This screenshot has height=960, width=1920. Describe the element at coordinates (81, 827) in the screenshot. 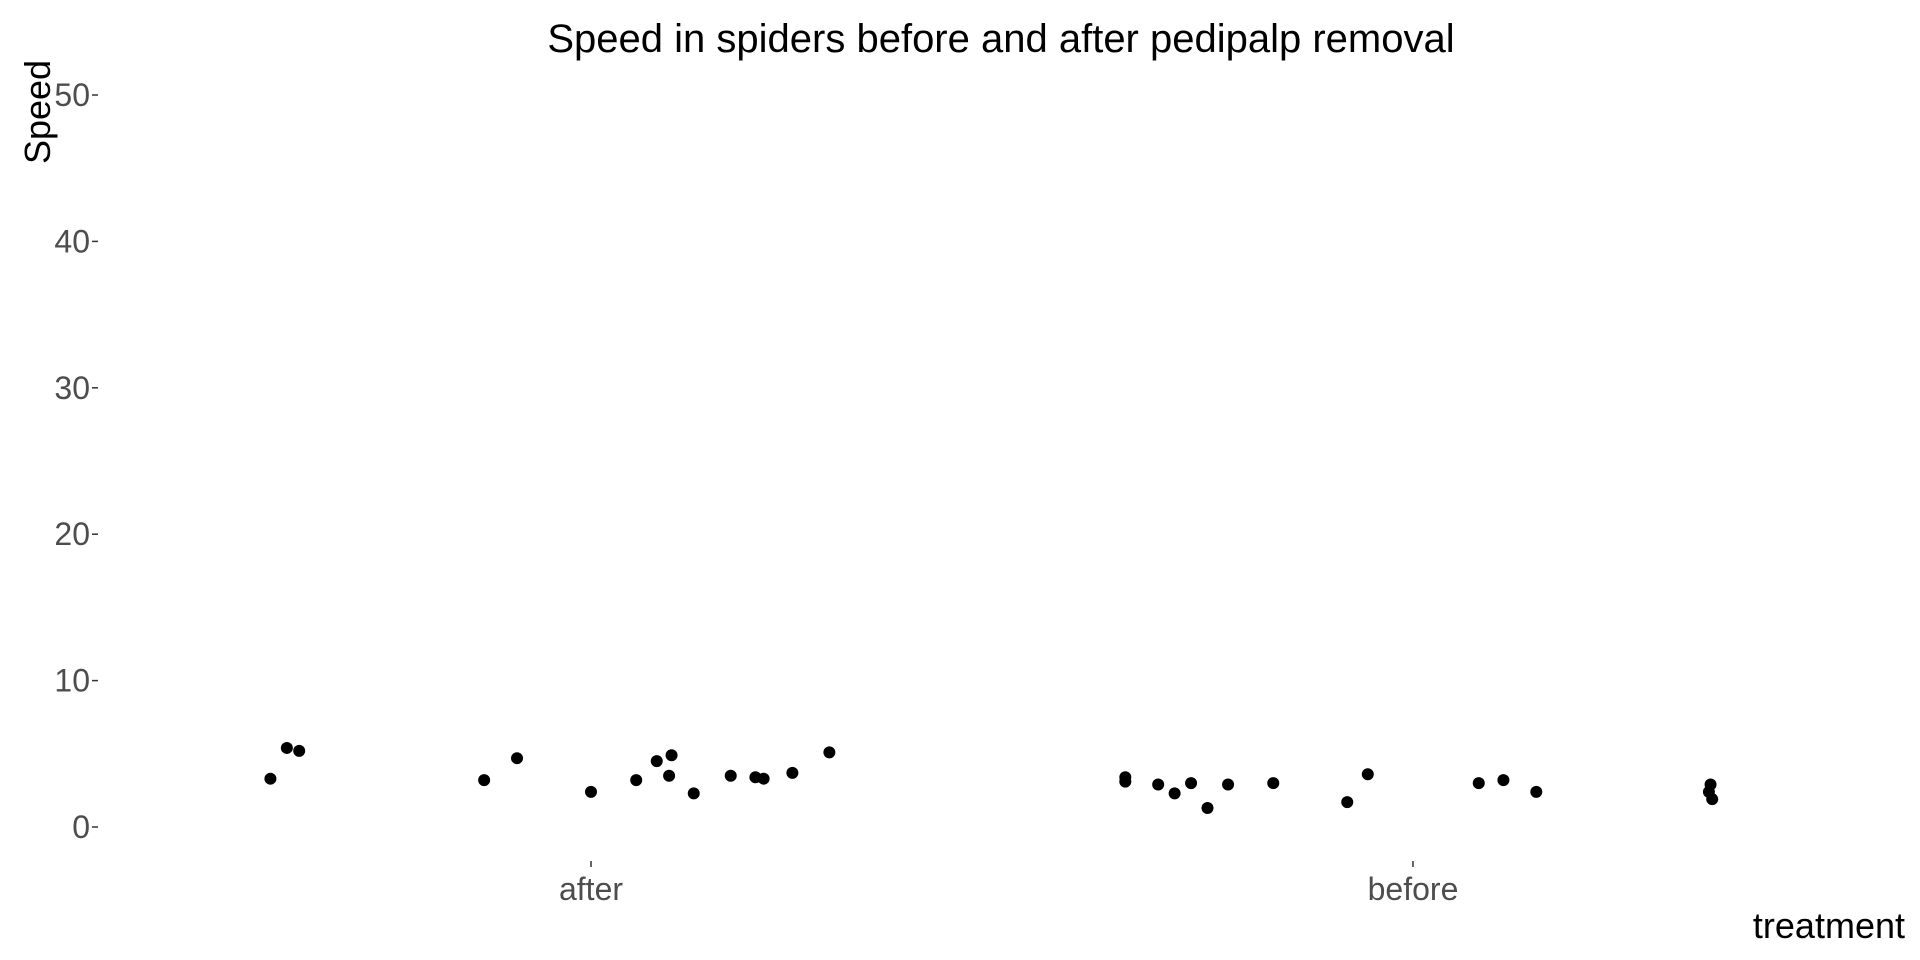

I see `y-tick-label: 0` at that location.